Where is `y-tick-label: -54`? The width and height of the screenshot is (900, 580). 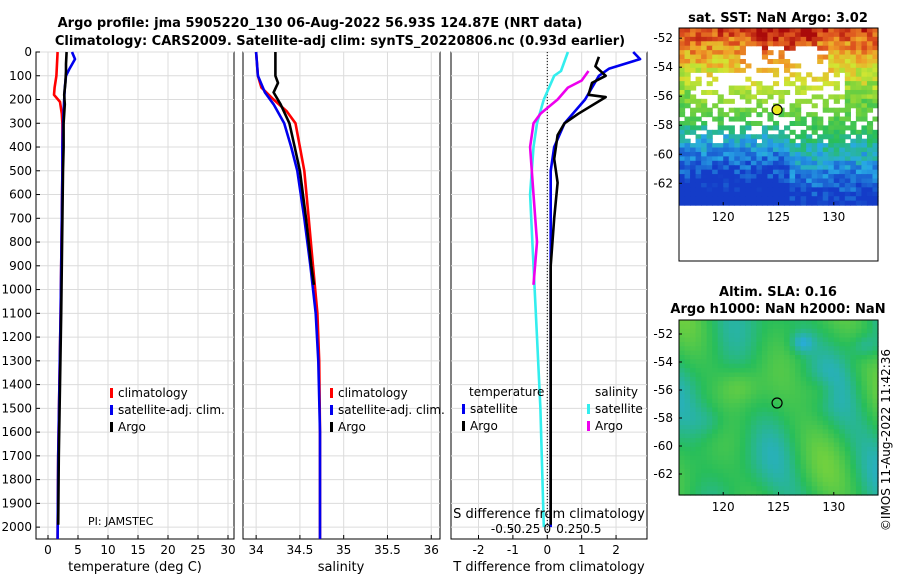 y-tick-label: -54 is located at coordinates (663, 67).